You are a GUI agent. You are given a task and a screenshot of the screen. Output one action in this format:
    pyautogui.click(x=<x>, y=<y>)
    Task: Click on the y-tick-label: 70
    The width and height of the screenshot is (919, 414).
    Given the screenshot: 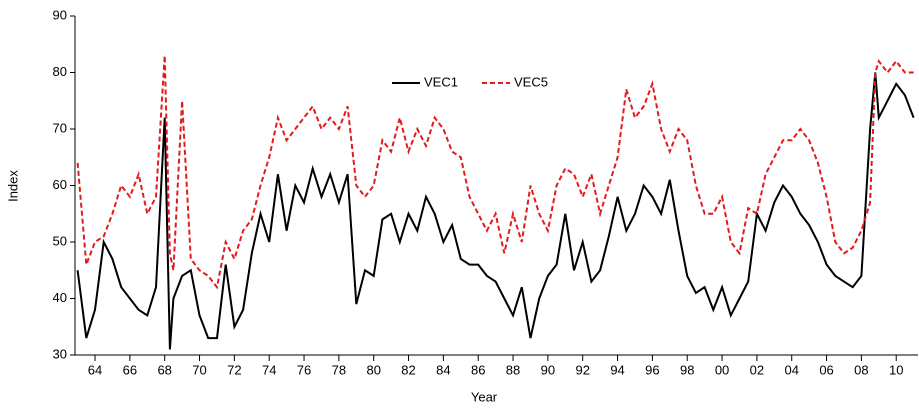 What is the action you would take?
    pyautogui.click(x=60, y=127)
    